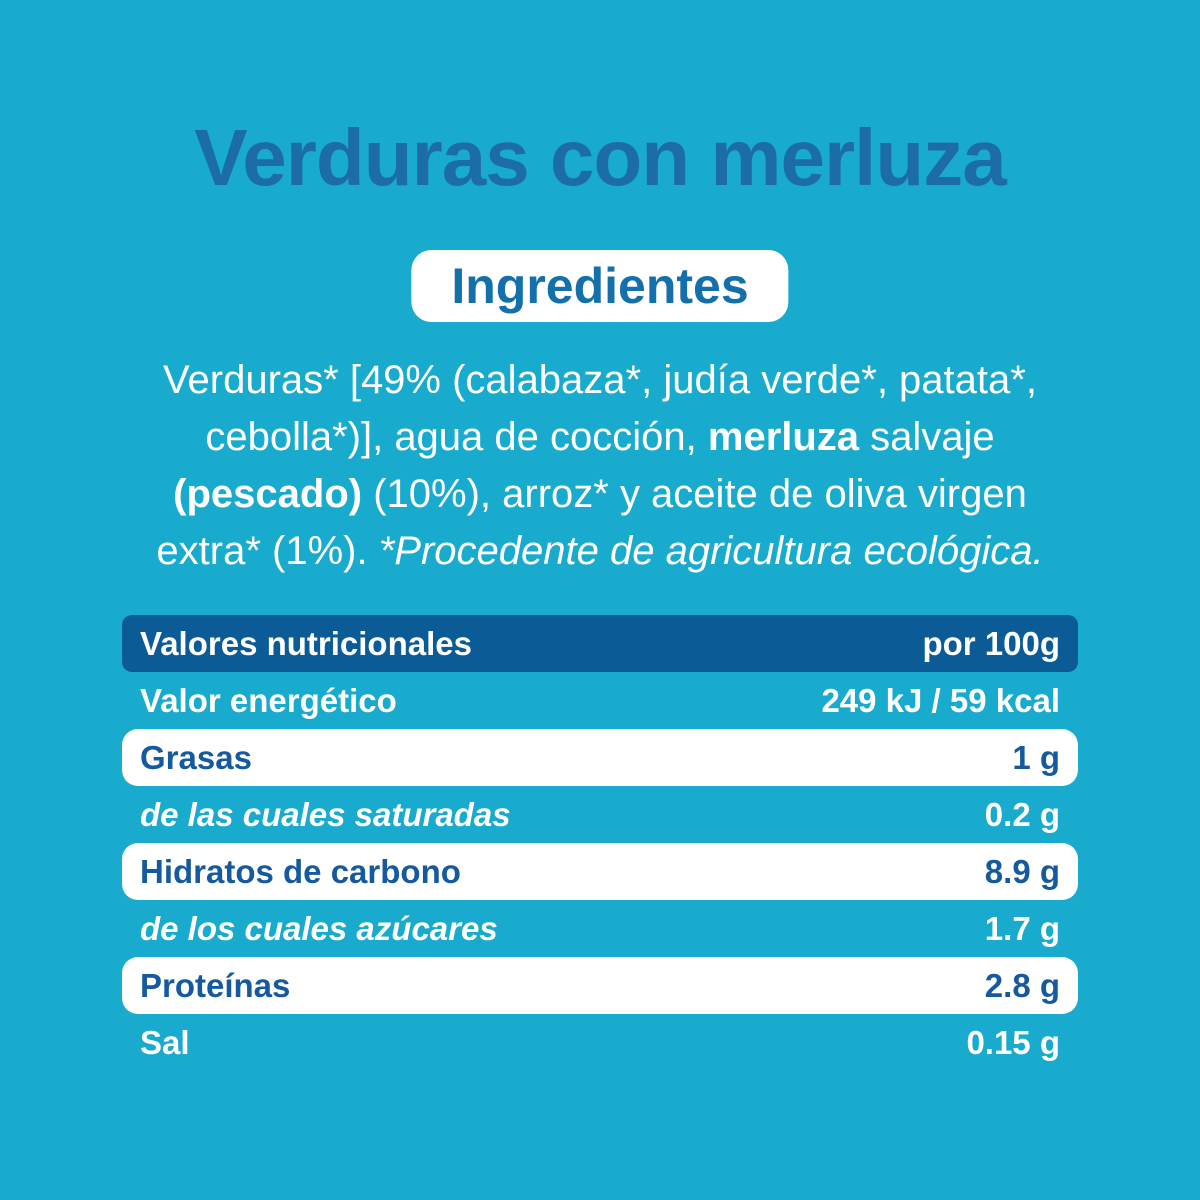 The width and height of the screenshot is (1200, 1200). Describe the element at coordinates (600, 871) in the screenshot. I see `table-row-carbohydrates: Hidratos de carbono 8.9 g` at that location.